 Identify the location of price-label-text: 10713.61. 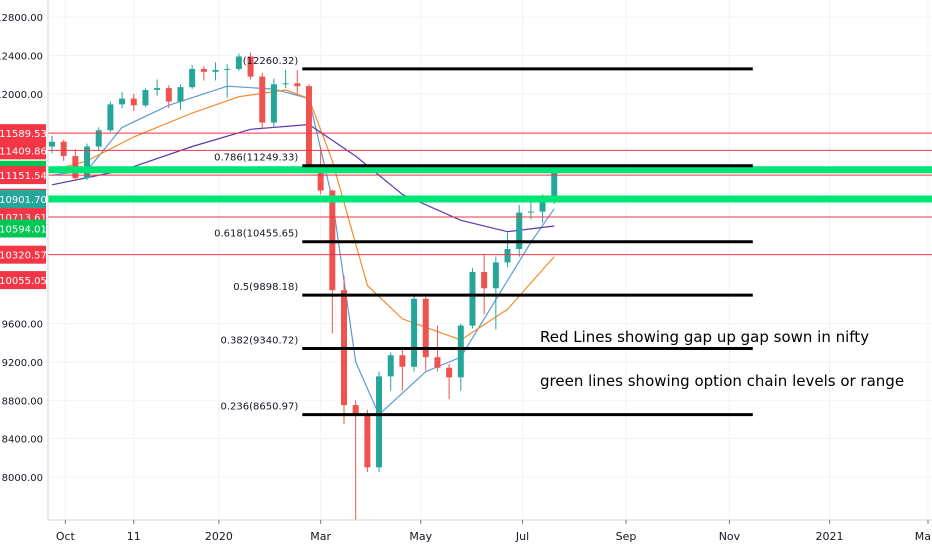
(23, 218).